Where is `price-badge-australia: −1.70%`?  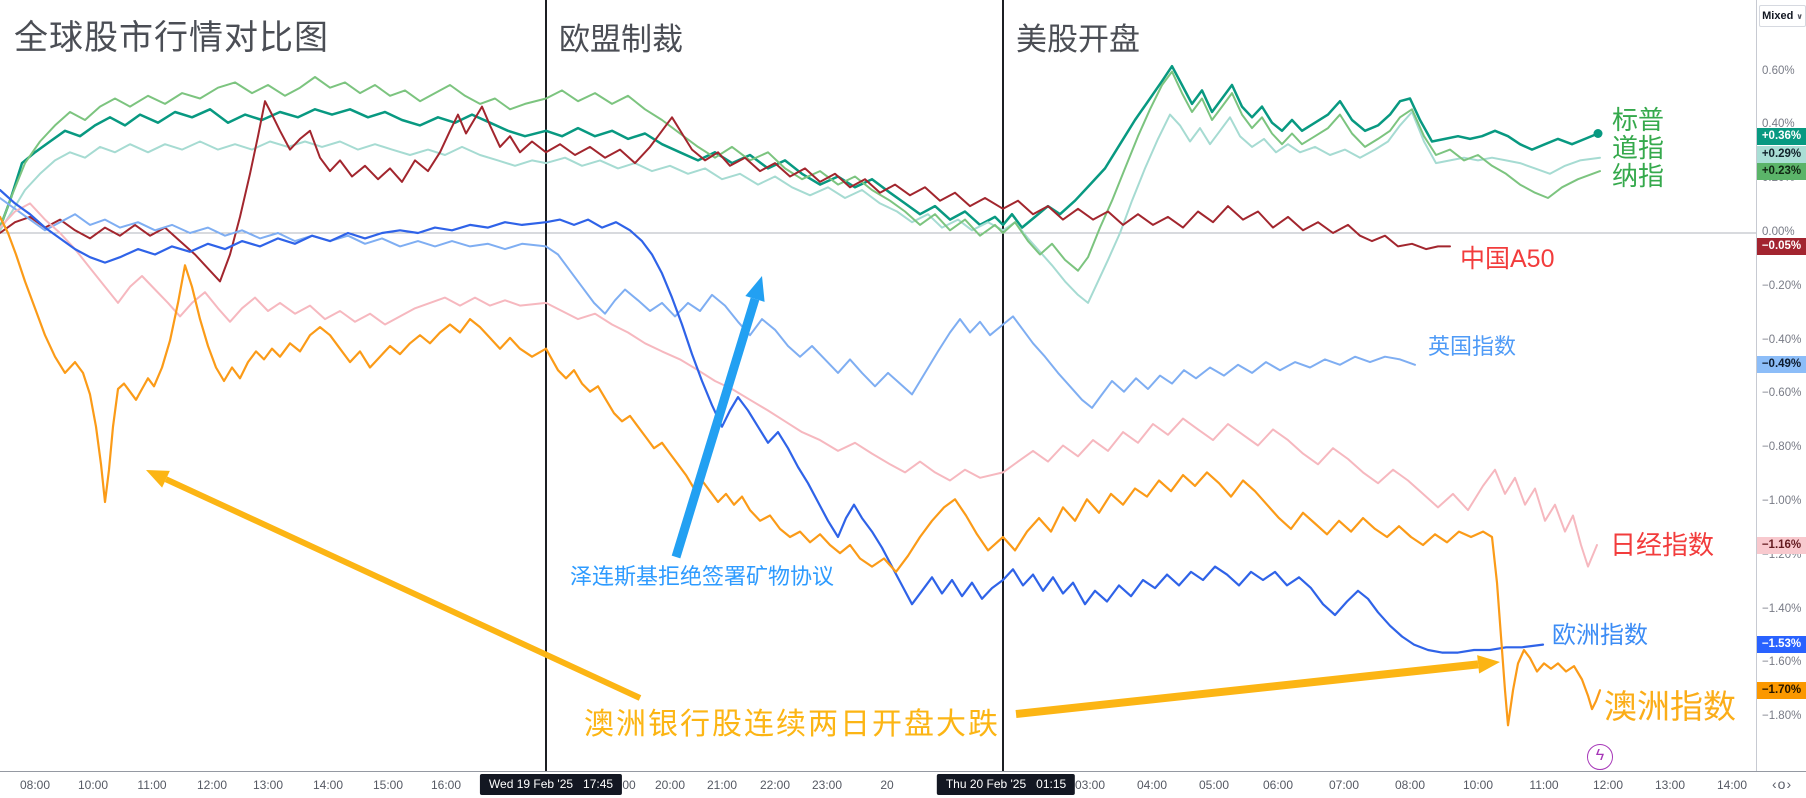 price-badge-australia: −1.70% is located at coordinates (1781, 690).